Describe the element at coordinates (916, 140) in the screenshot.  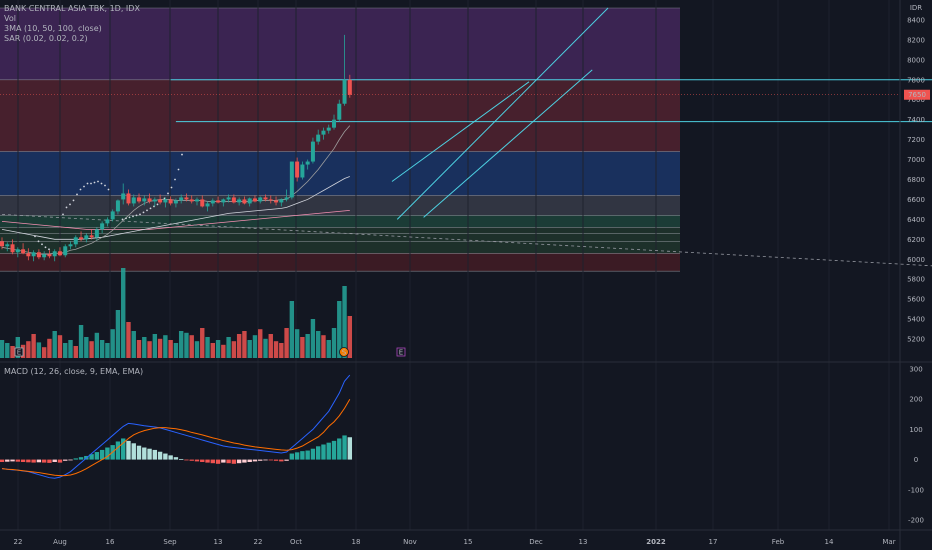
I see `price-tick-label: 7200` at that location.